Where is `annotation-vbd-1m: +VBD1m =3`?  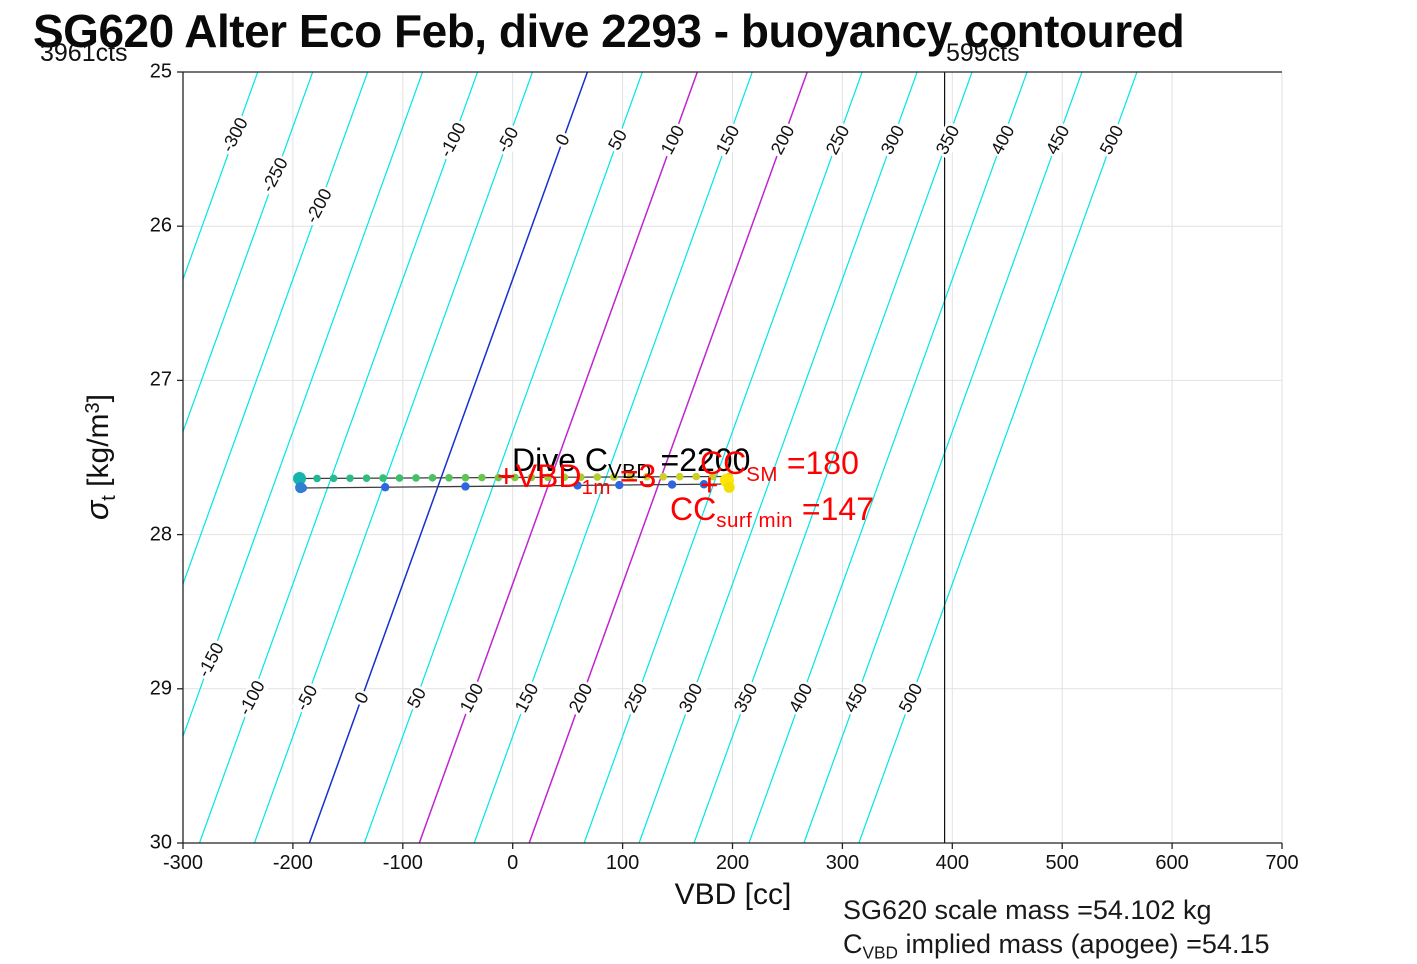 annotation-vbd-1m: +VBD1m =3 is located at coordinates (576, 479).